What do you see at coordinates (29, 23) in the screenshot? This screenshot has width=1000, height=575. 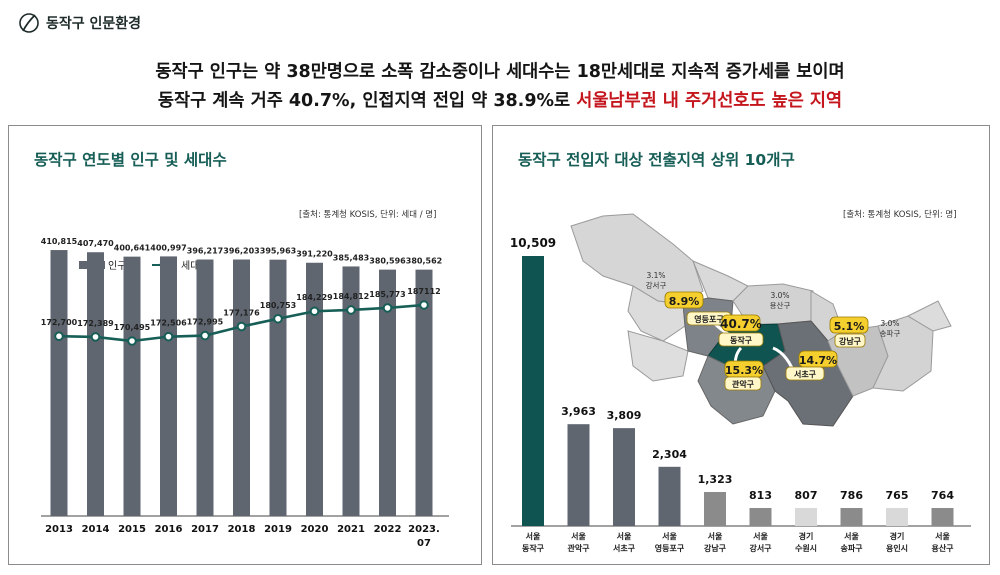 I see `leaf-circle-icon` at bounding box center [29, 23].